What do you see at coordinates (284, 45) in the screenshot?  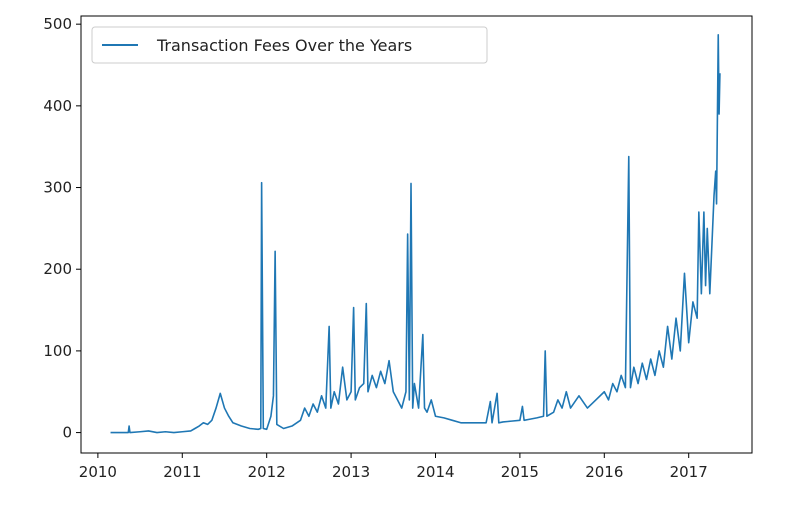 I see `legend-label: Transaction Fees Over the Years` at bounding box center [284, 45].